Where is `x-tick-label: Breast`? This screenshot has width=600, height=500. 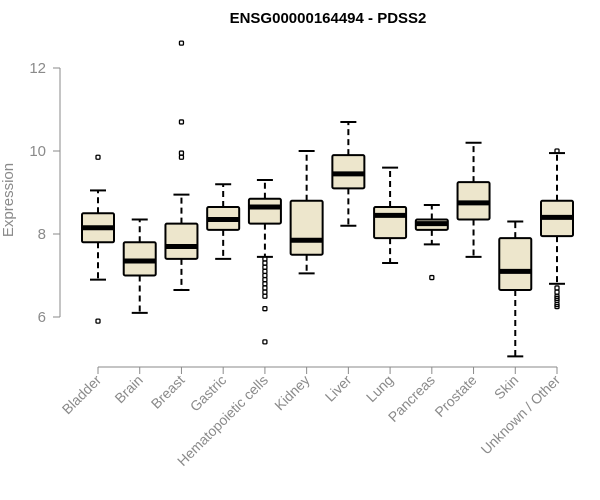 x-tick-label: Breast is located at coordinates (168, 392).